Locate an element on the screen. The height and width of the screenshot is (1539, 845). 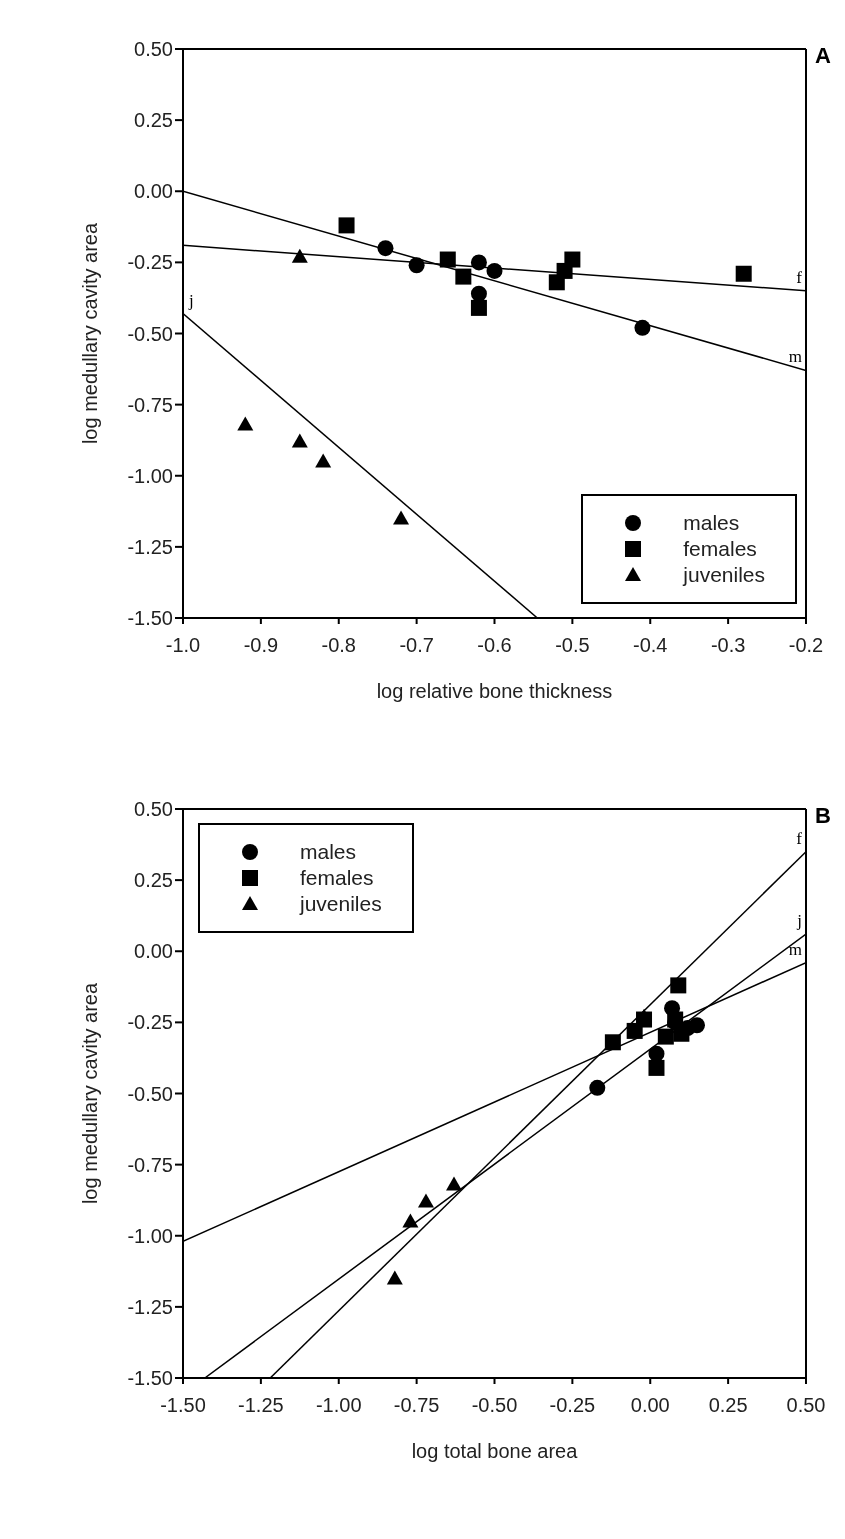
x-tick-label: -0.4 is located at coordinates (650, 645).